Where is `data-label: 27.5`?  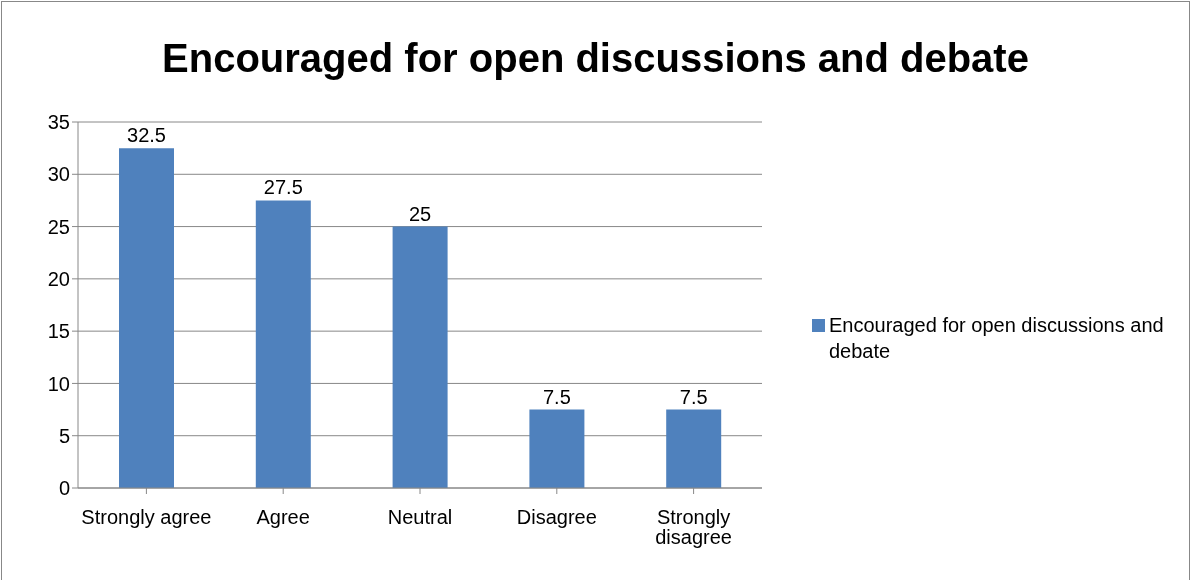 data-label: 27.5 is located at coordinates (283, 187).